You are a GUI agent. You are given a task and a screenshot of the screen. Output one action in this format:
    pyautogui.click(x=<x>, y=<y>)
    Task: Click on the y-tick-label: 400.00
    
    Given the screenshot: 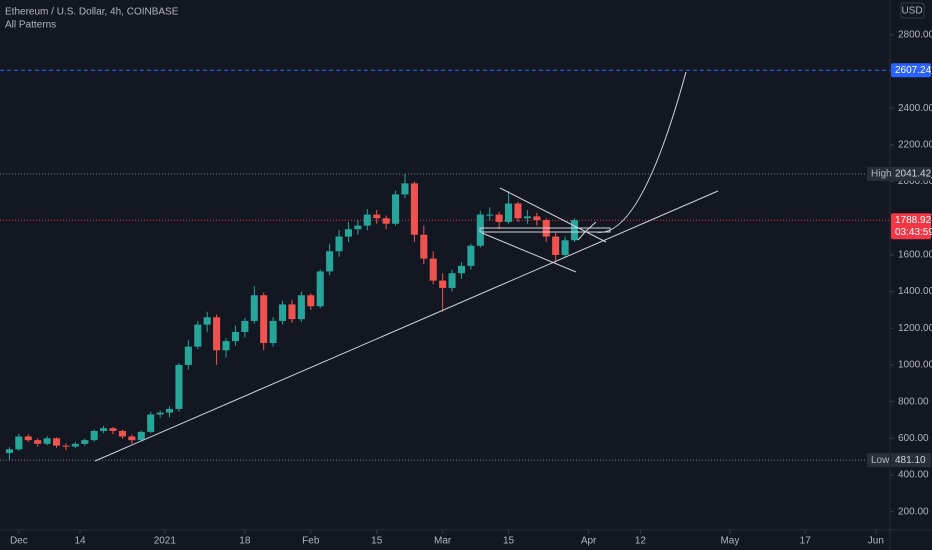 What is the action you would take?
    pyautogui.click(x=913, y=475)
    